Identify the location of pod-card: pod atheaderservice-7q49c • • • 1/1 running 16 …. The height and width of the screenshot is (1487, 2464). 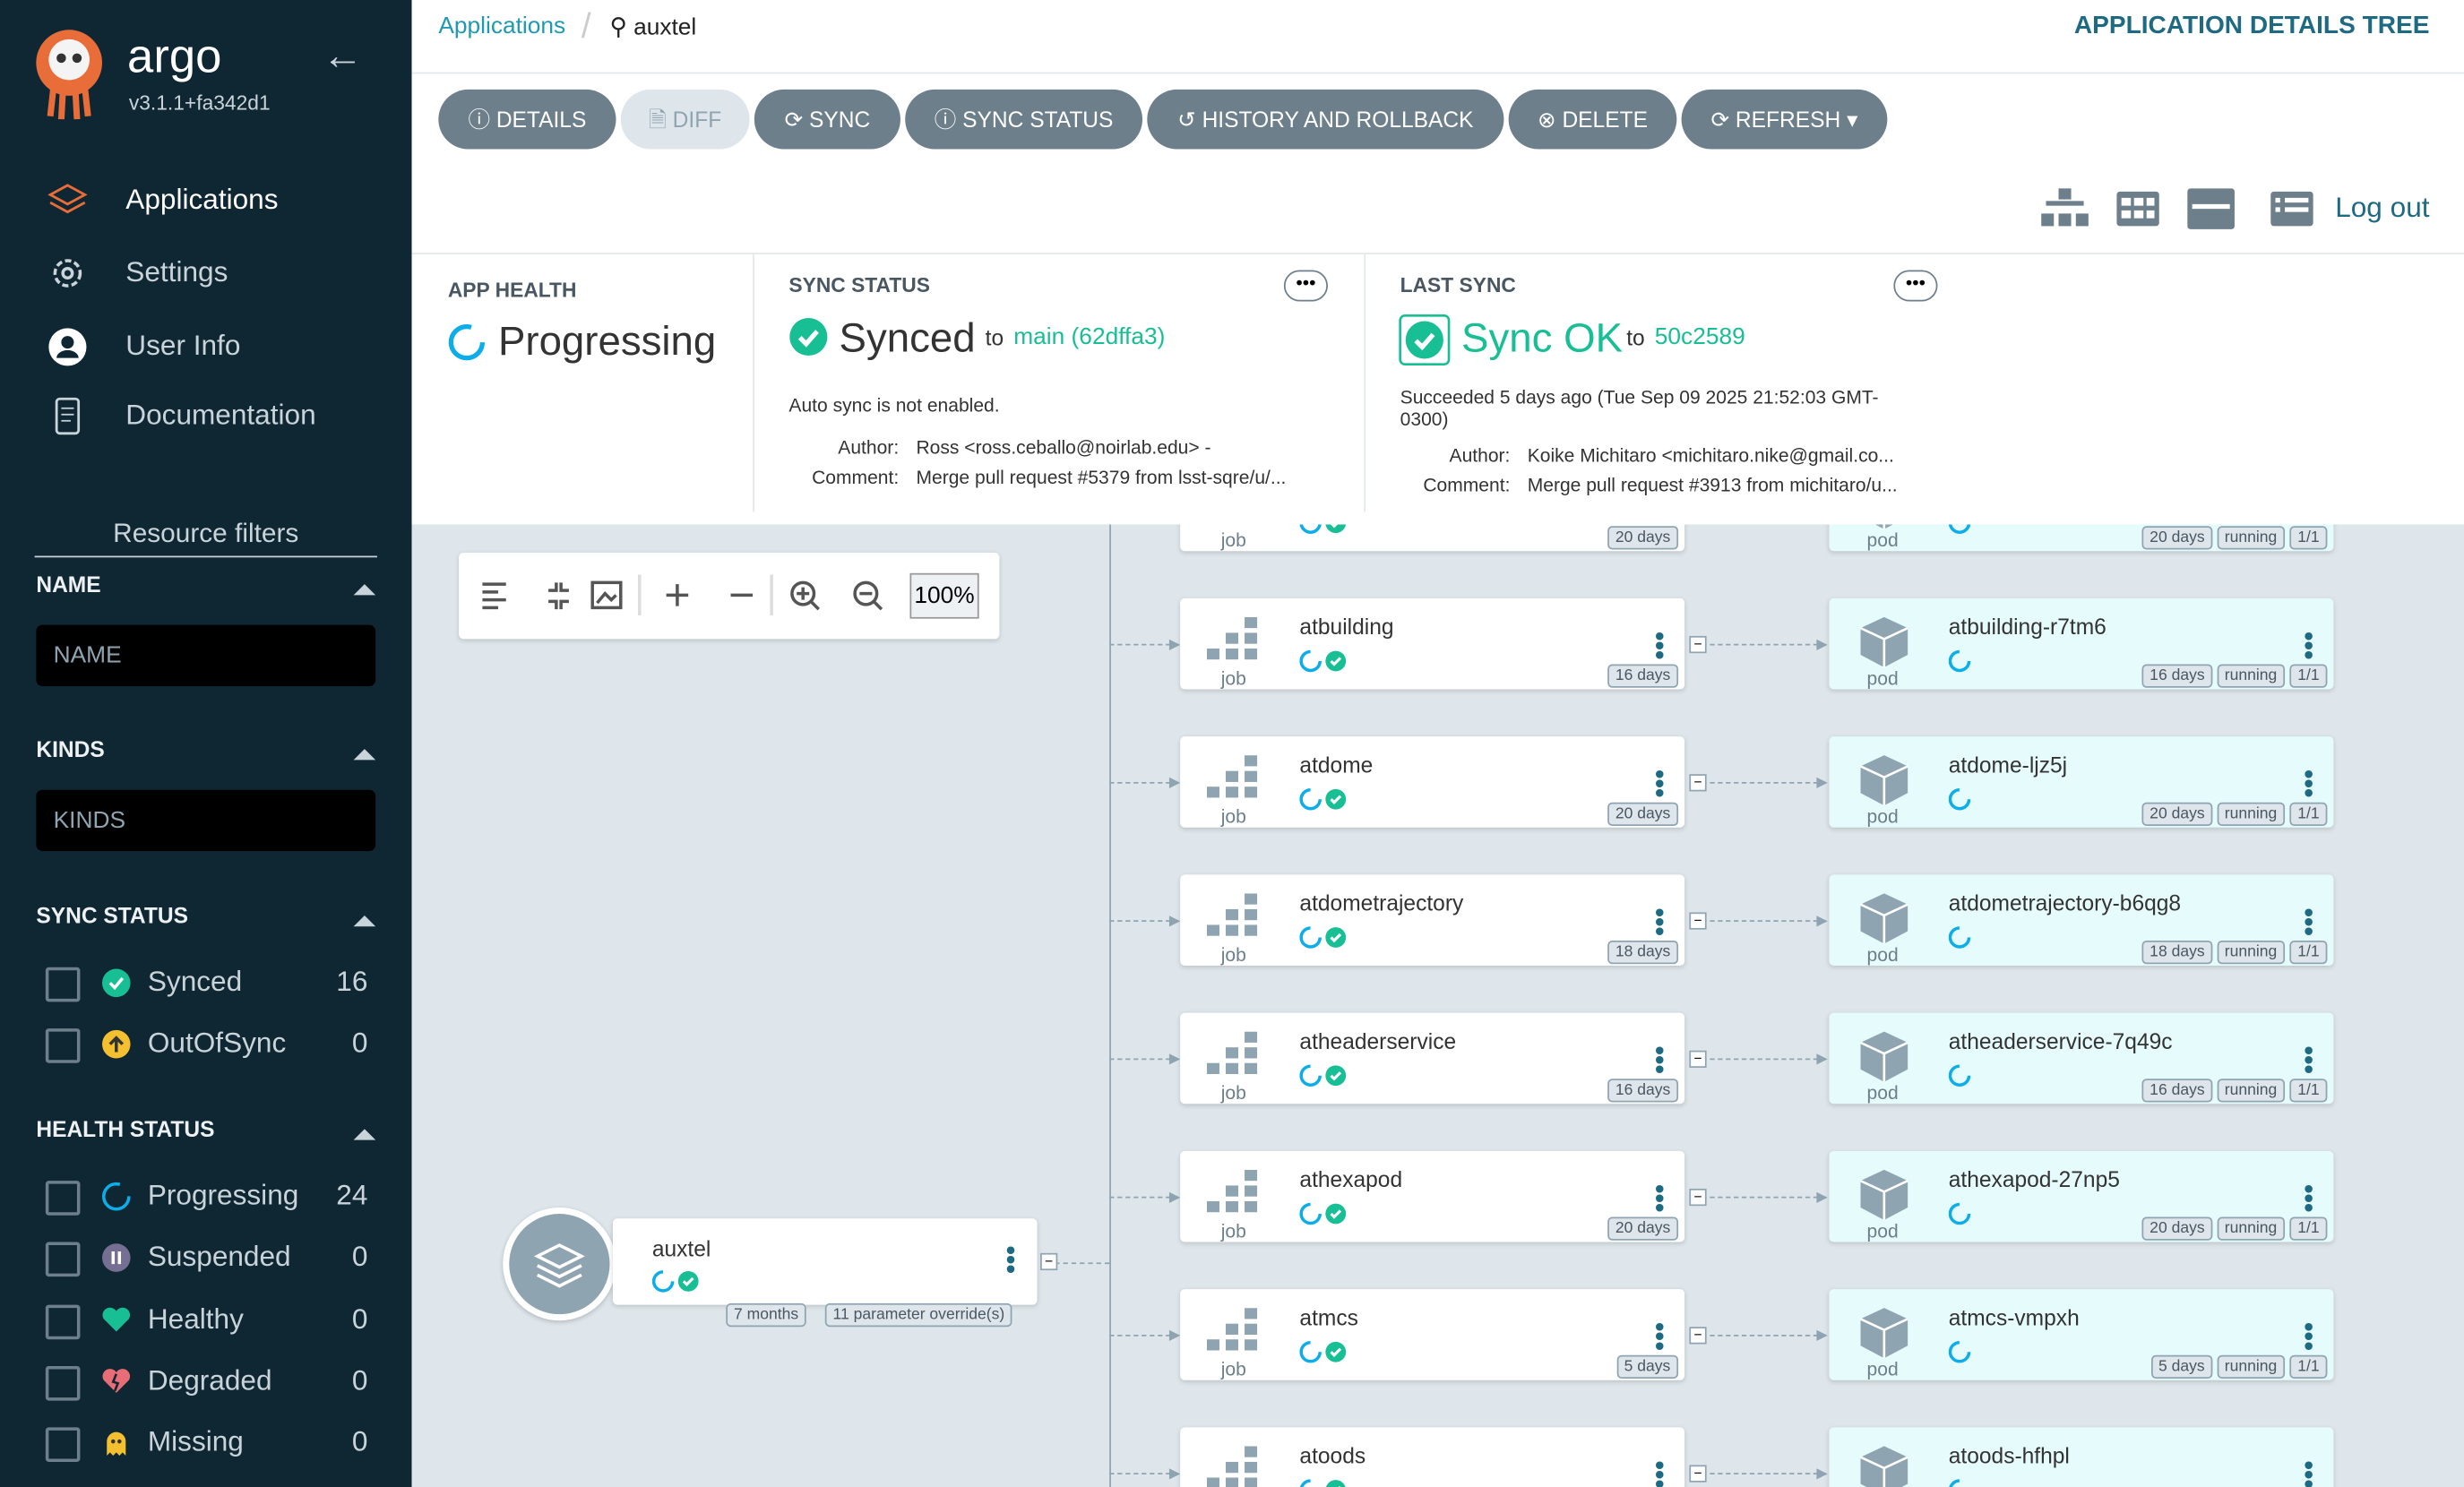
(2081, 1058).